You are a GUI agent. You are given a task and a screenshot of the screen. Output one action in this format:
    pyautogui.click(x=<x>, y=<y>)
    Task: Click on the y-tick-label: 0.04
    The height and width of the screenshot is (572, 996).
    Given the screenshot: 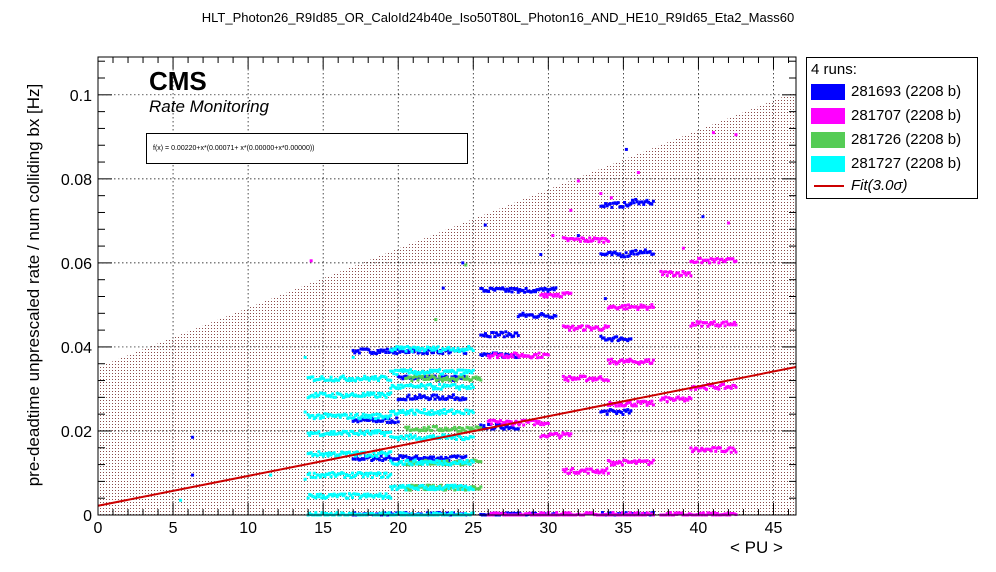 What is the action you would take?
    pyautogui.click(x=76, y=348)
    